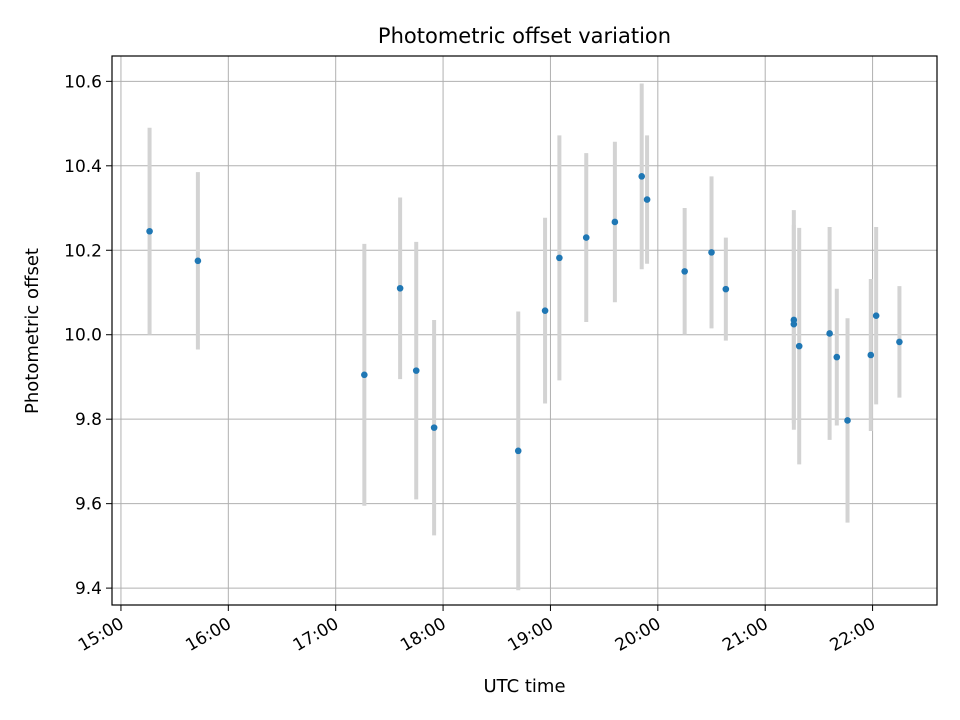 The height and width of the screenshot is (720, 960). Describe the element at coordinates (423, 635) in the screenshot. I see `x-tick-label: 18:00` at that location.